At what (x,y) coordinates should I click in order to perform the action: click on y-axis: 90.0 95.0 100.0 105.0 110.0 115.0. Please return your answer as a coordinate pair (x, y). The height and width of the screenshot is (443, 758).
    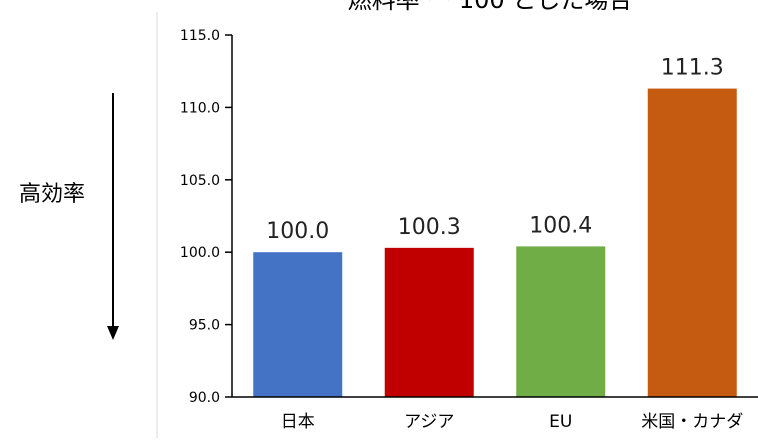
    Looking at the image, I should click on (206, 217).